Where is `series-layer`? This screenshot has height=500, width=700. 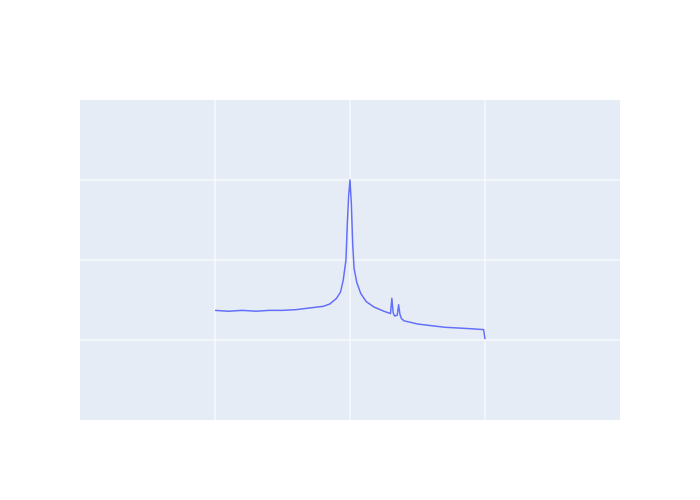
series-layer is located at coordinates (350, 259).